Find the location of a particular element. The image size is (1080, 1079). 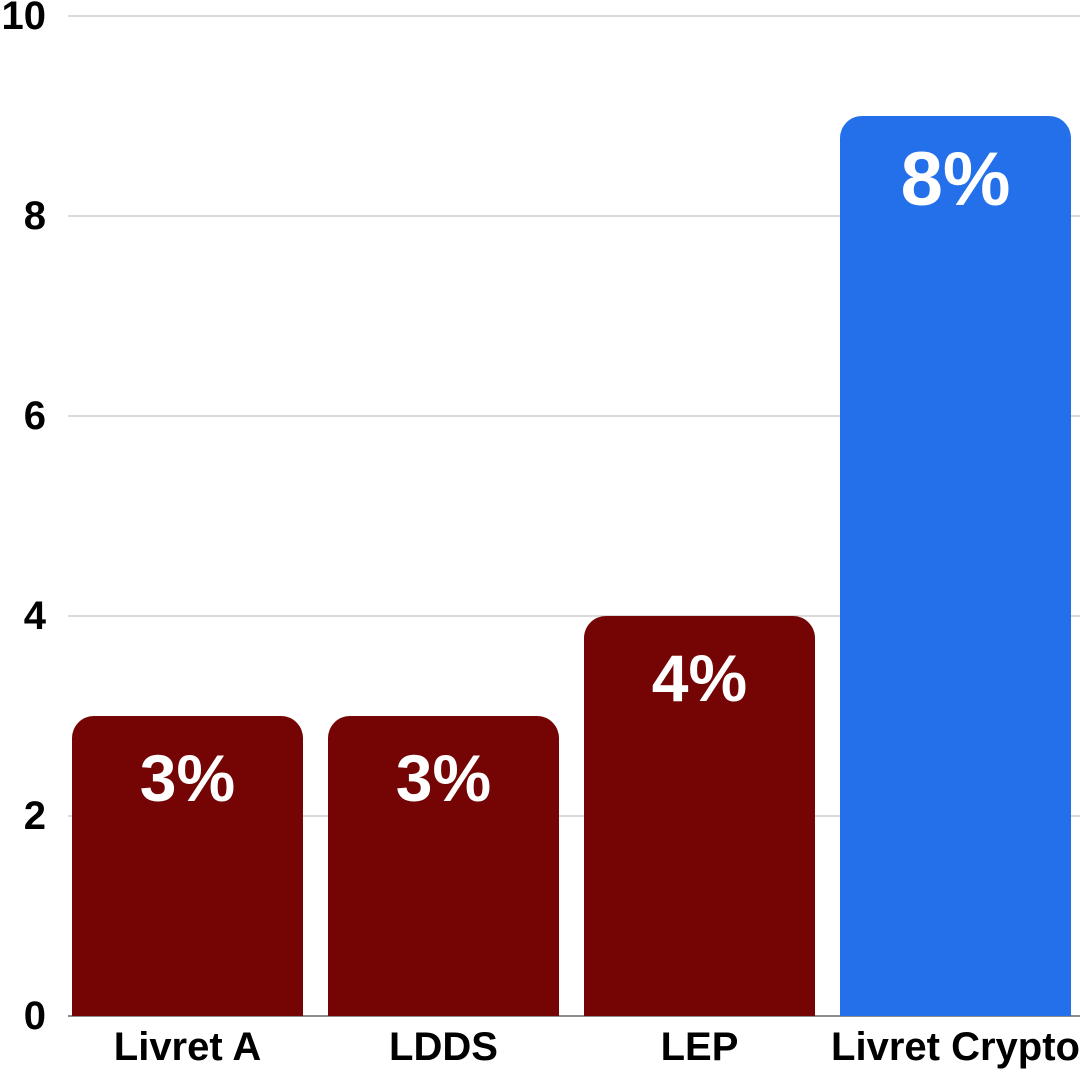

x-axis-baseline is located at coordinates (574, 1016).